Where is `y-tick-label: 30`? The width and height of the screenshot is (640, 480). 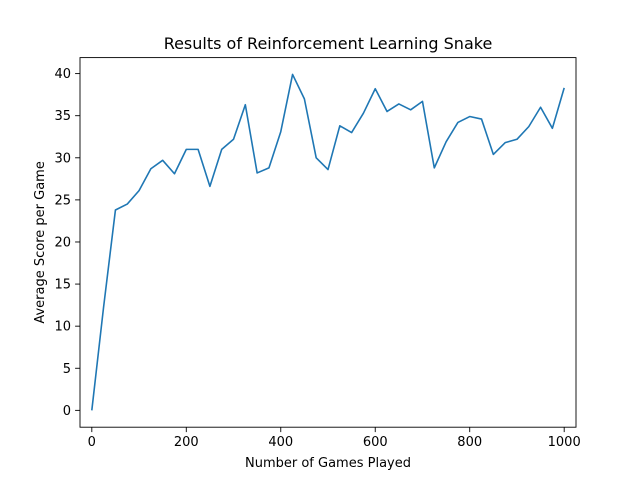 y-tick-label: 30 is located at coordinates (62, 158).